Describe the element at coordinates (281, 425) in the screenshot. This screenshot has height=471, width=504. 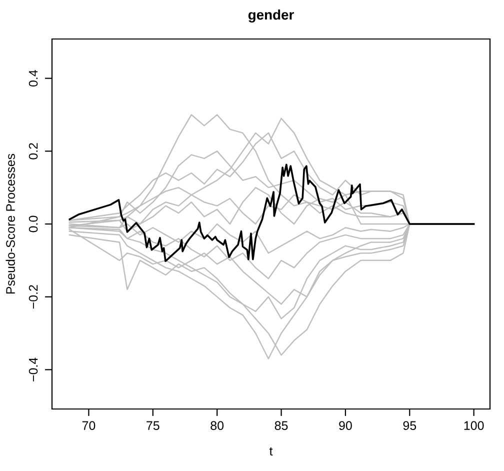
I see `x-tick-label: 85` at that location.